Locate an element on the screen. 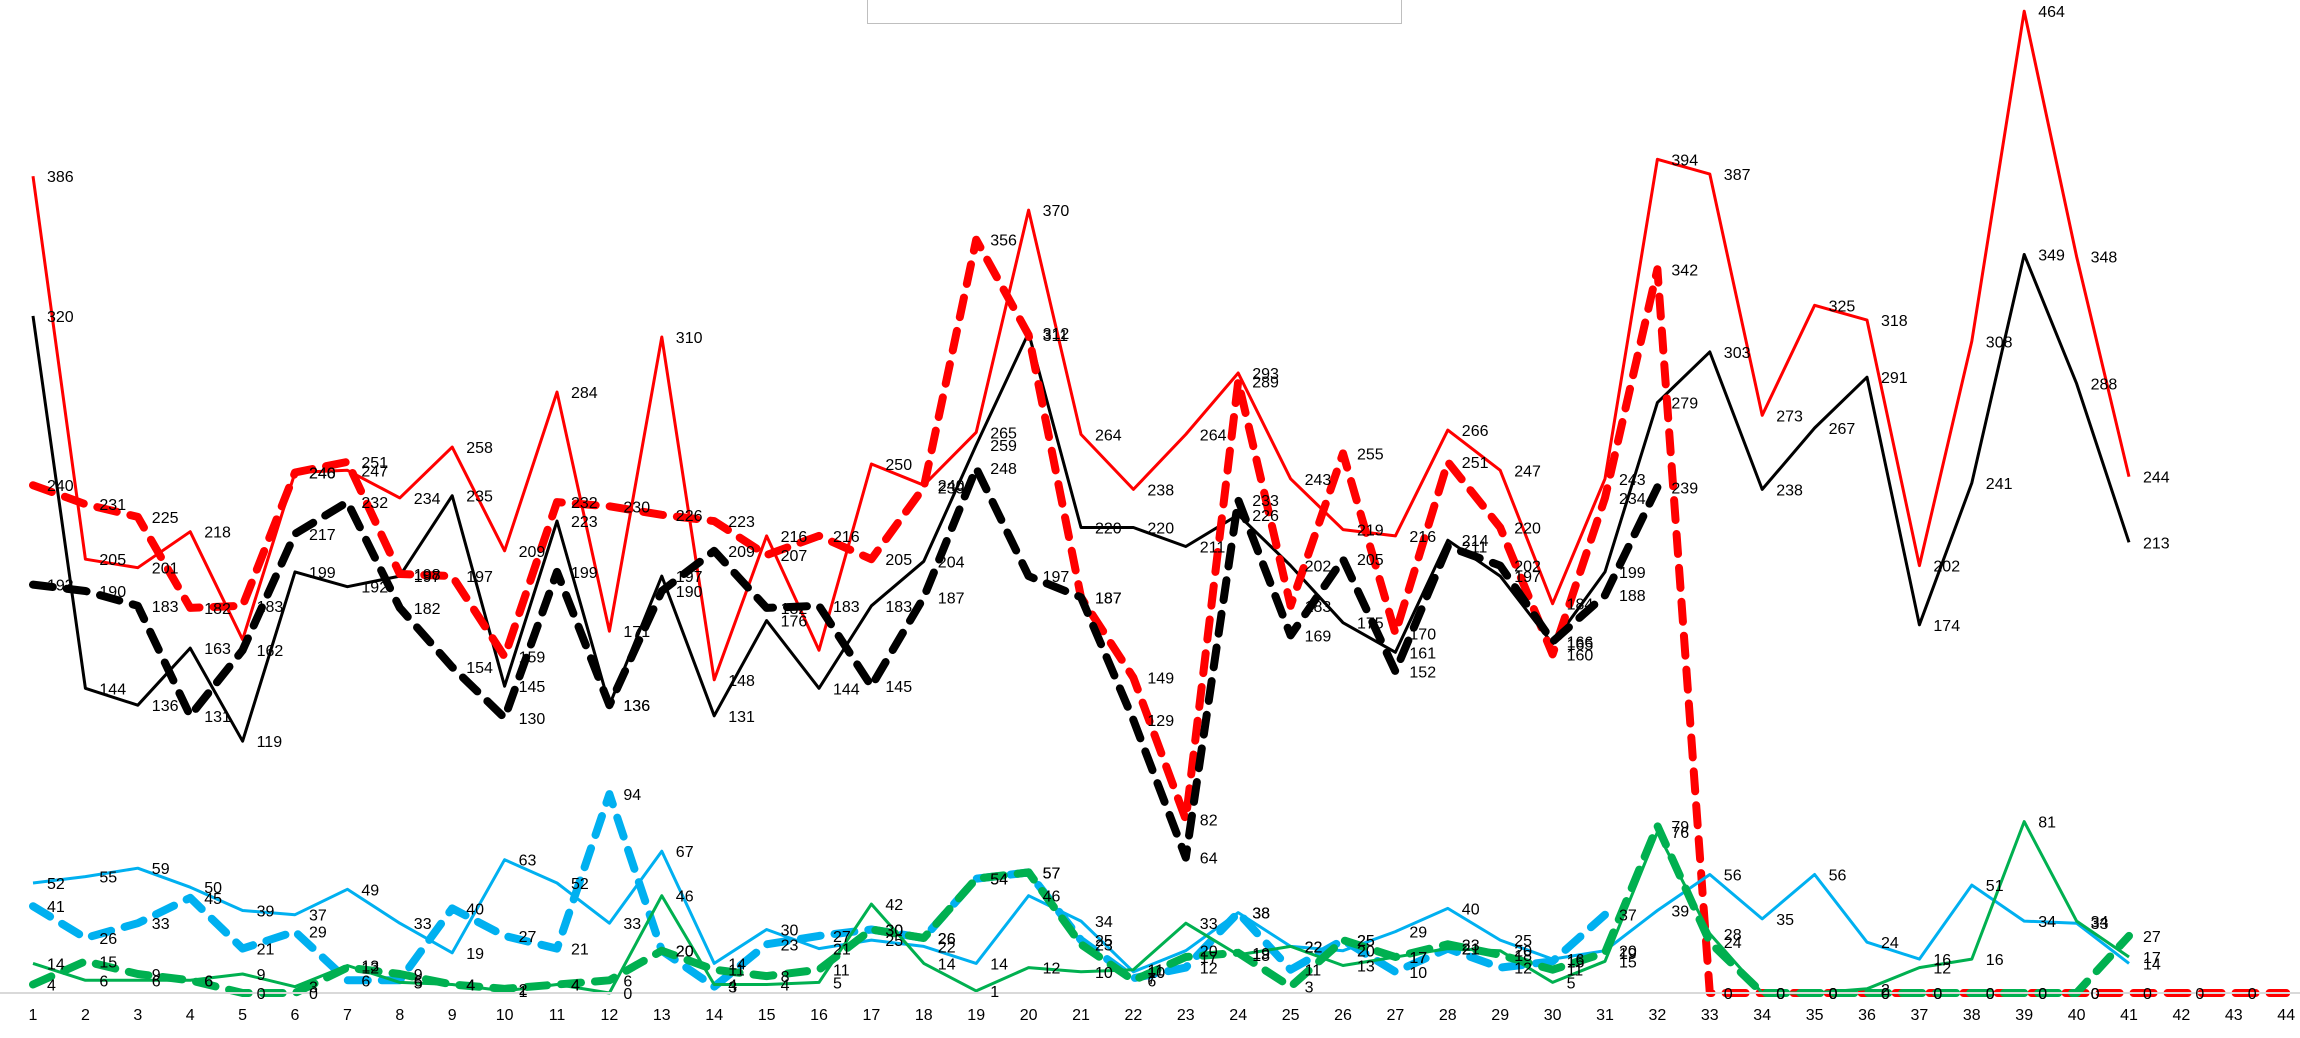  data-label: 81 is located at coordinates (2047, 823).